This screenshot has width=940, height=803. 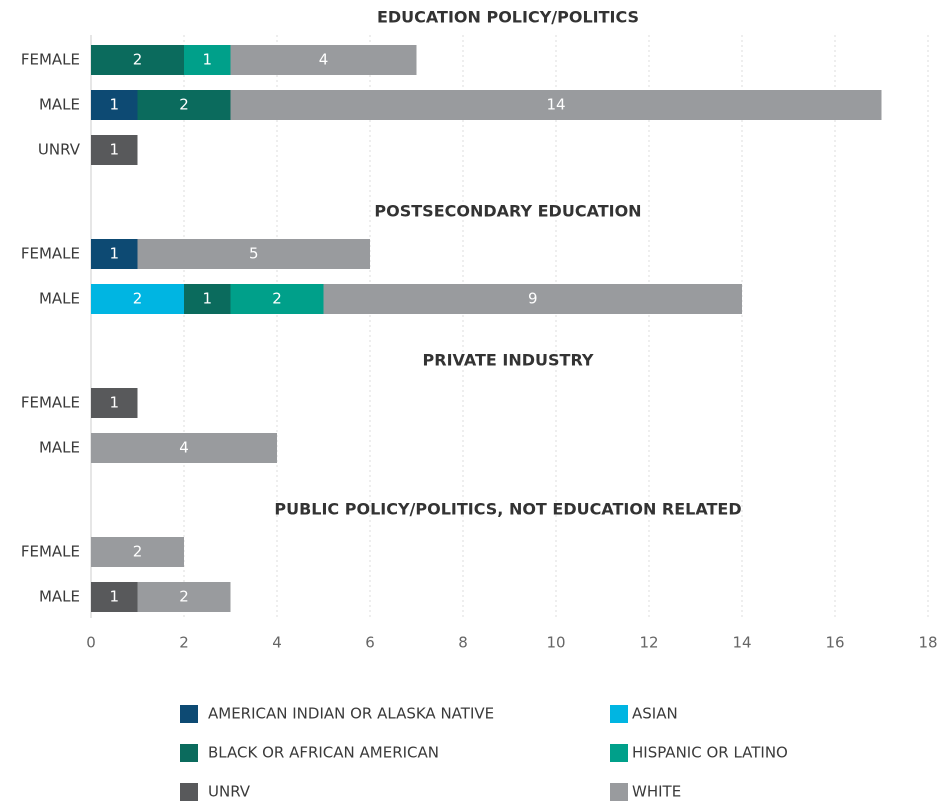 I want to click on x-tick-label: 6, so click(x=370, y=643).